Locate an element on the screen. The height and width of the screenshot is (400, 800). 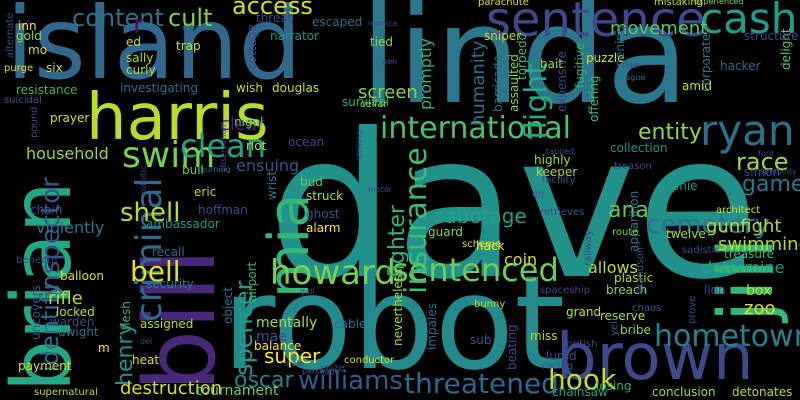
word-collection: collection is located at coordinates (639, 148).